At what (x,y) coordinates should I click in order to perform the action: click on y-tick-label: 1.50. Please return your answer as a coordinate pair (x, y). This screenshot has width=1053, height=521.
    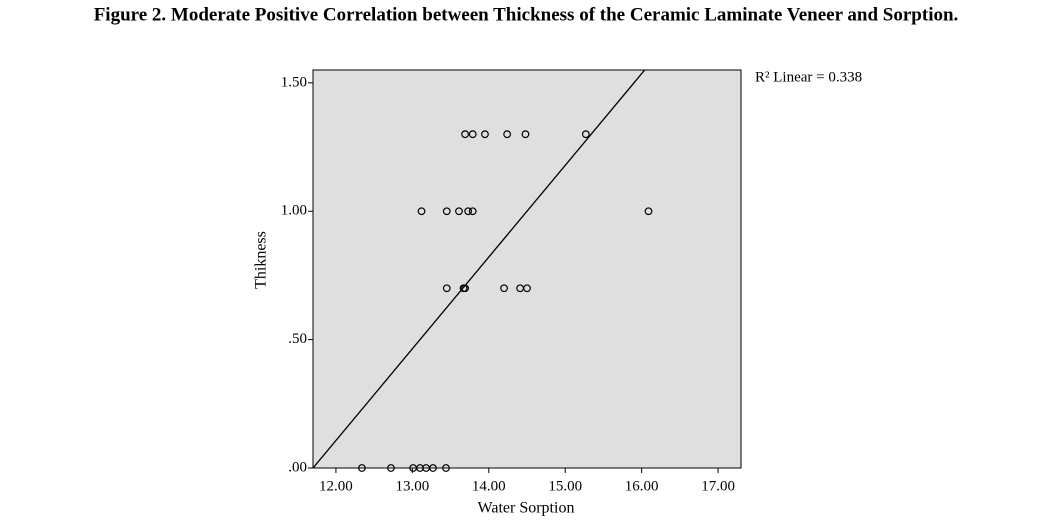
    Looking at the image, I should click on (294, 82).